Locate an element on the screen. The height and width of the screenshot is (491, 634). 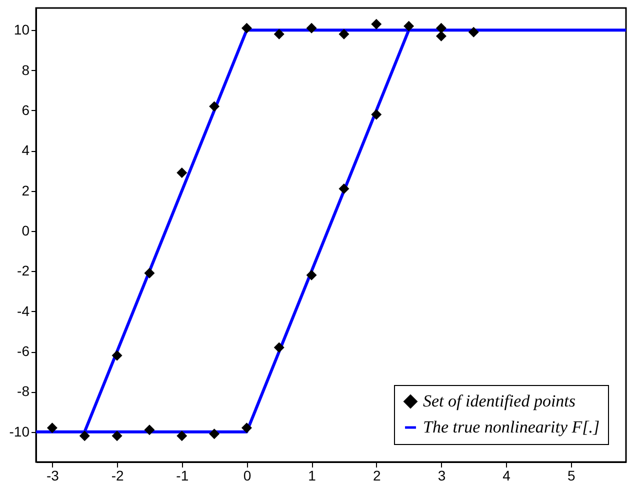
y-tick-label: 10 is located at coordinates (22, 30).